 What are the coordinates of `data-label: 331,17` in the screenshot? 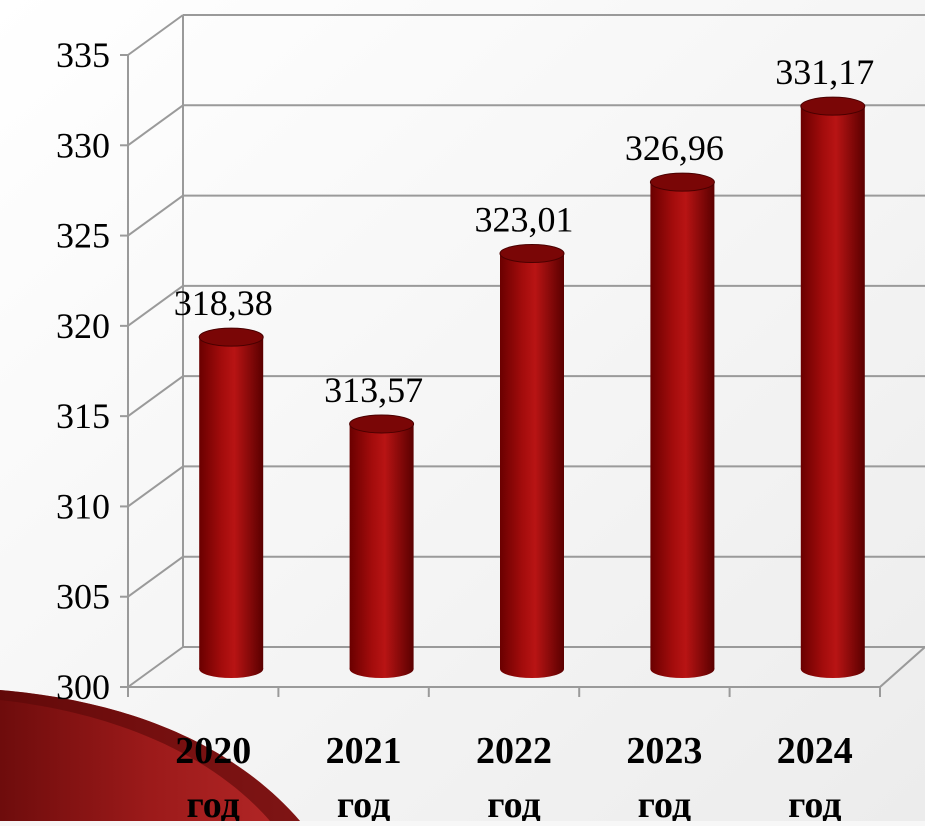 It's located at (824, 72).